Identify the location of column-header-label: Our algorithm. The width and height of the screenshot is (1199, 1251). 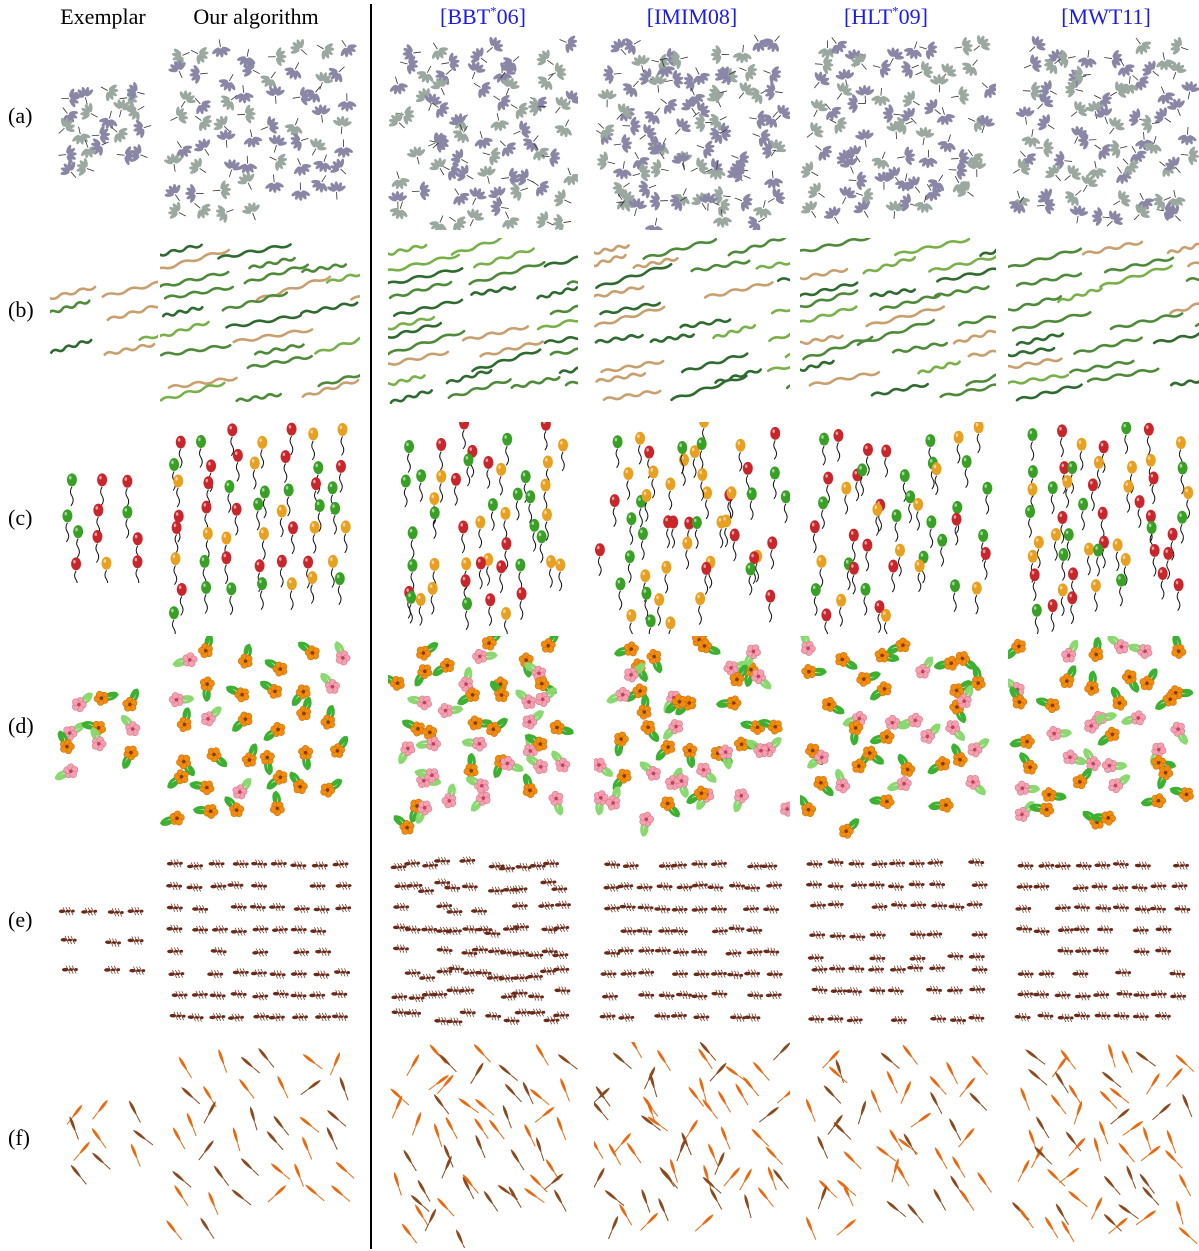
(256, 16).